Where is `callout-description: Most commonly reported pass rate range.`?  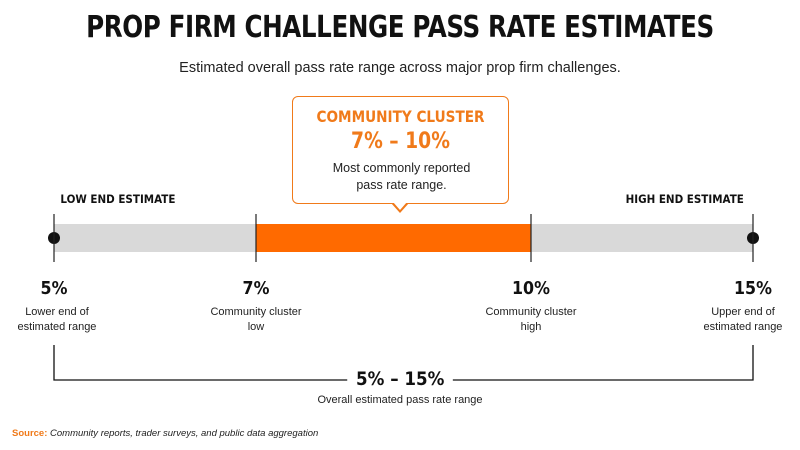 callout-description: Most commonly reported pass rate range. is located at coordinates (401, 176).